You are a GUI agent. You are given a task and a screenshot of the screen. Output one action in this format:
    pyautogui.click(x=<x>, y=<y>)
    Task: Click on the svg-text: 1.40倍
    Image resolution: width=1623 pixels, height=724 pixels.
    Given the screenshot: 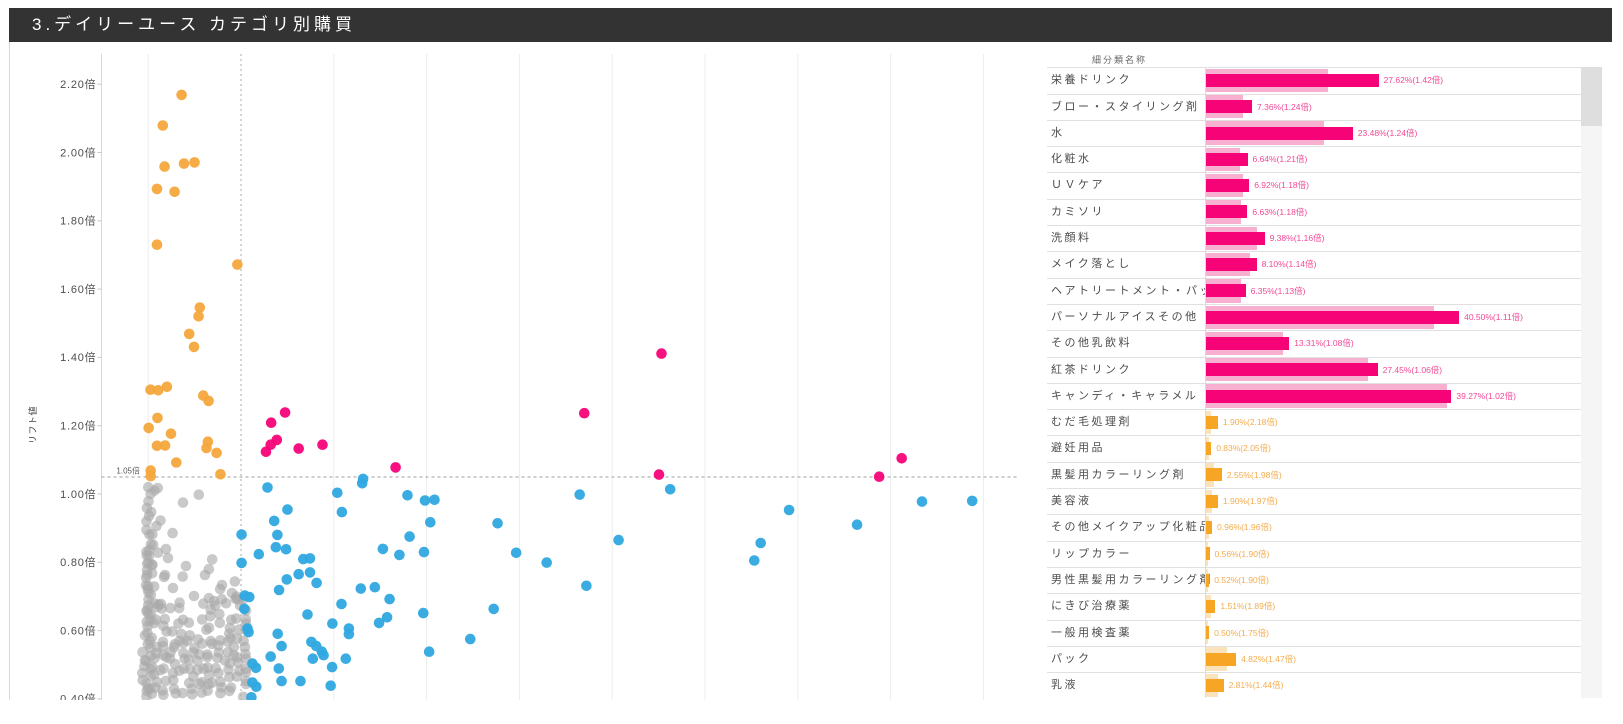 What is the action you would take?
    pyautogui.click(x=78, y=357)
    